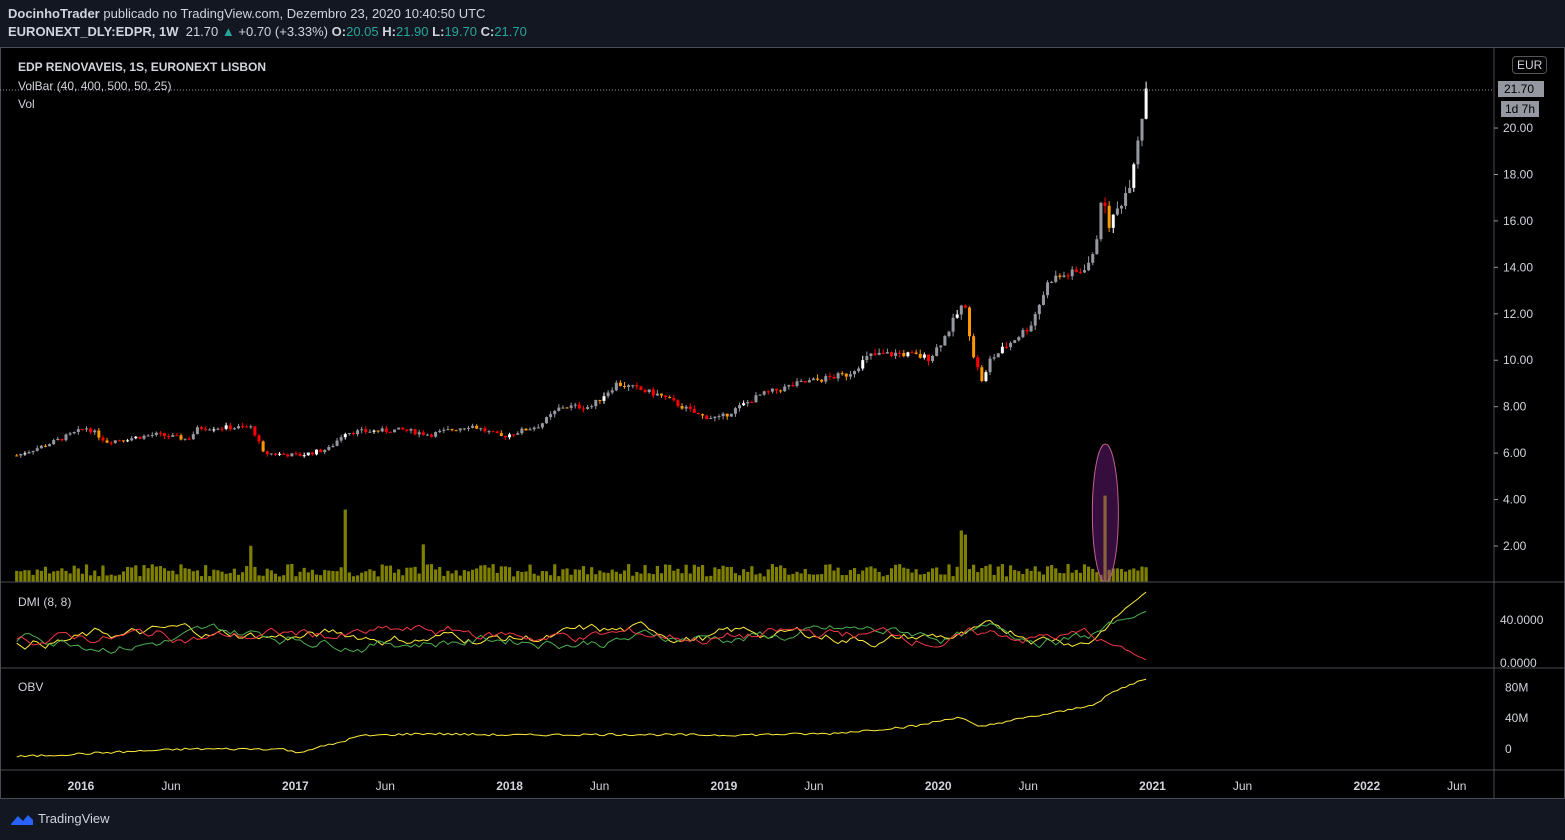 The width and height of the screenshot is (1565, 840). Describe the element at coordinates (1530, 65) in the screenshot. I see `currency-button: EUR` at that location.